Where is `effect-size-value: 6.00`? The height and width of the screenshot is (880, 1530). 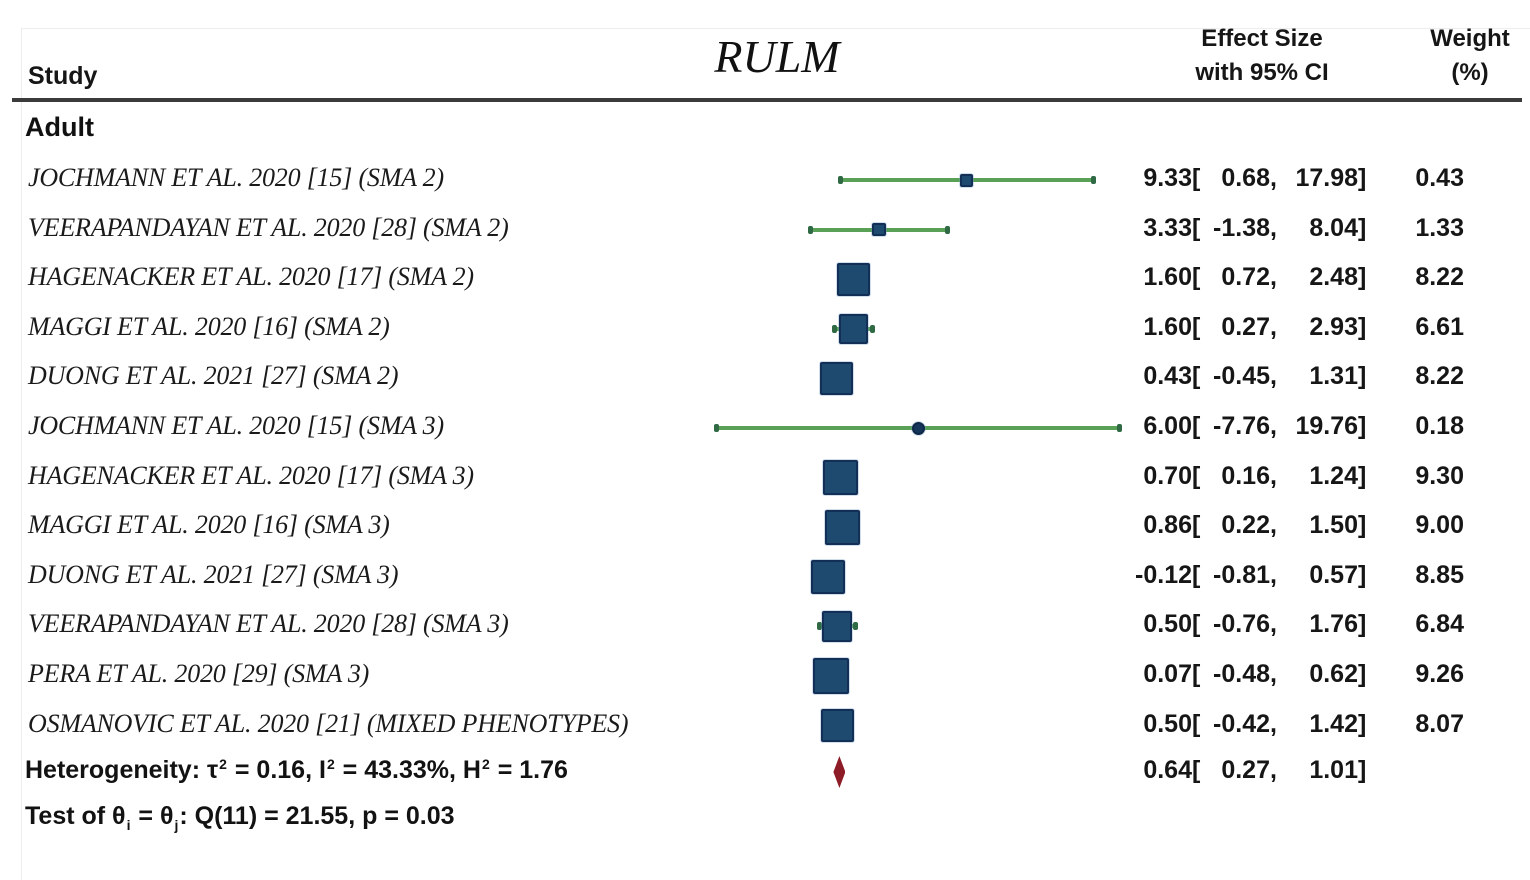 effect-size-value: 6.00 is located at coordinates (1167, 426).